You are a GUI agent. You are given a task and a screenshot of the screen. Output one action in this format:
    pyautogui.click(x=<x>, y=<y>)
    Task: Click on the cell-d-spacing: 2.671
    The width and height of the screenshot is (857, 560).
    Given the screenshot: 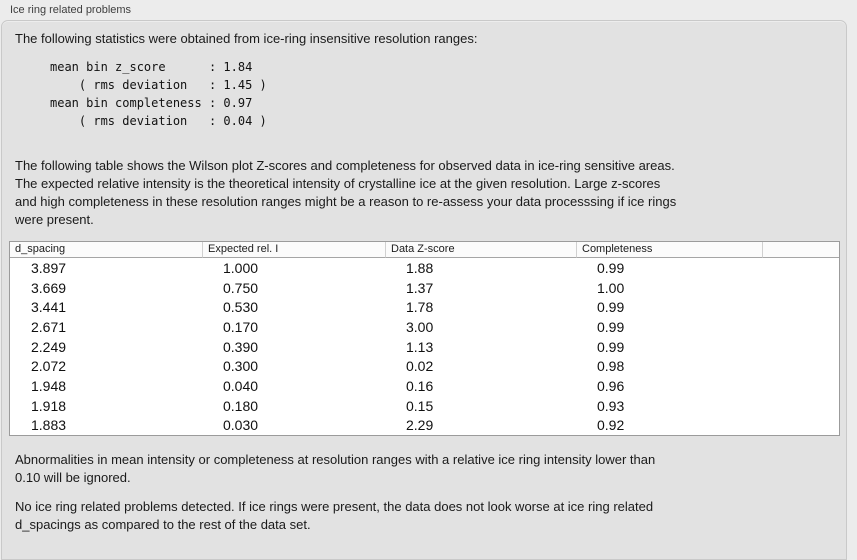 What is the action you would take?
    pyautogui.click(x=49, y=326)
    